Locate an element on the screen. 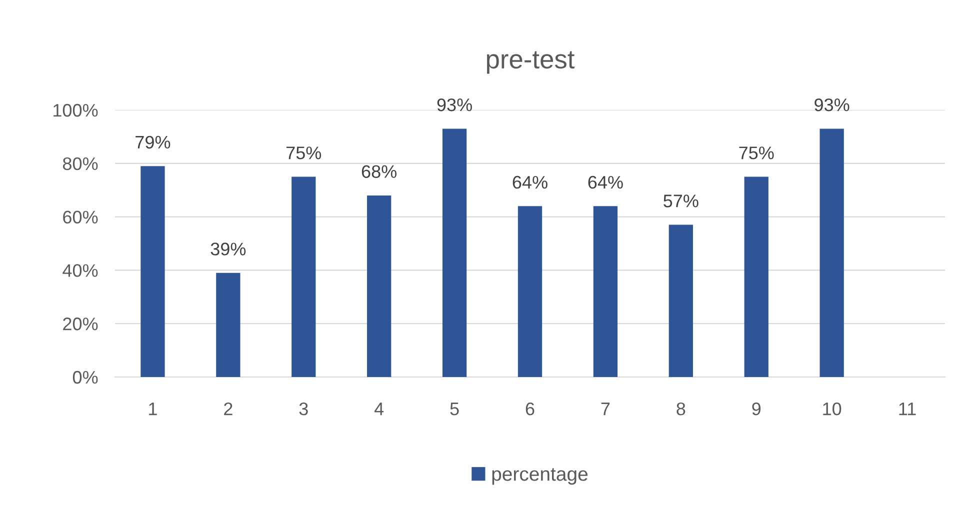  data-label: 57% is located at coordinates (681, 201).